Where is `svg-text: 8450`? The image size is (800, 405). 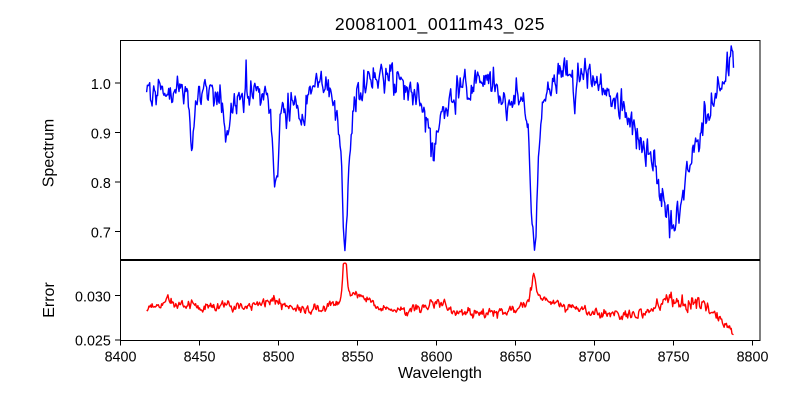 svg-text: 8450 is located at coordinates (200, 357).